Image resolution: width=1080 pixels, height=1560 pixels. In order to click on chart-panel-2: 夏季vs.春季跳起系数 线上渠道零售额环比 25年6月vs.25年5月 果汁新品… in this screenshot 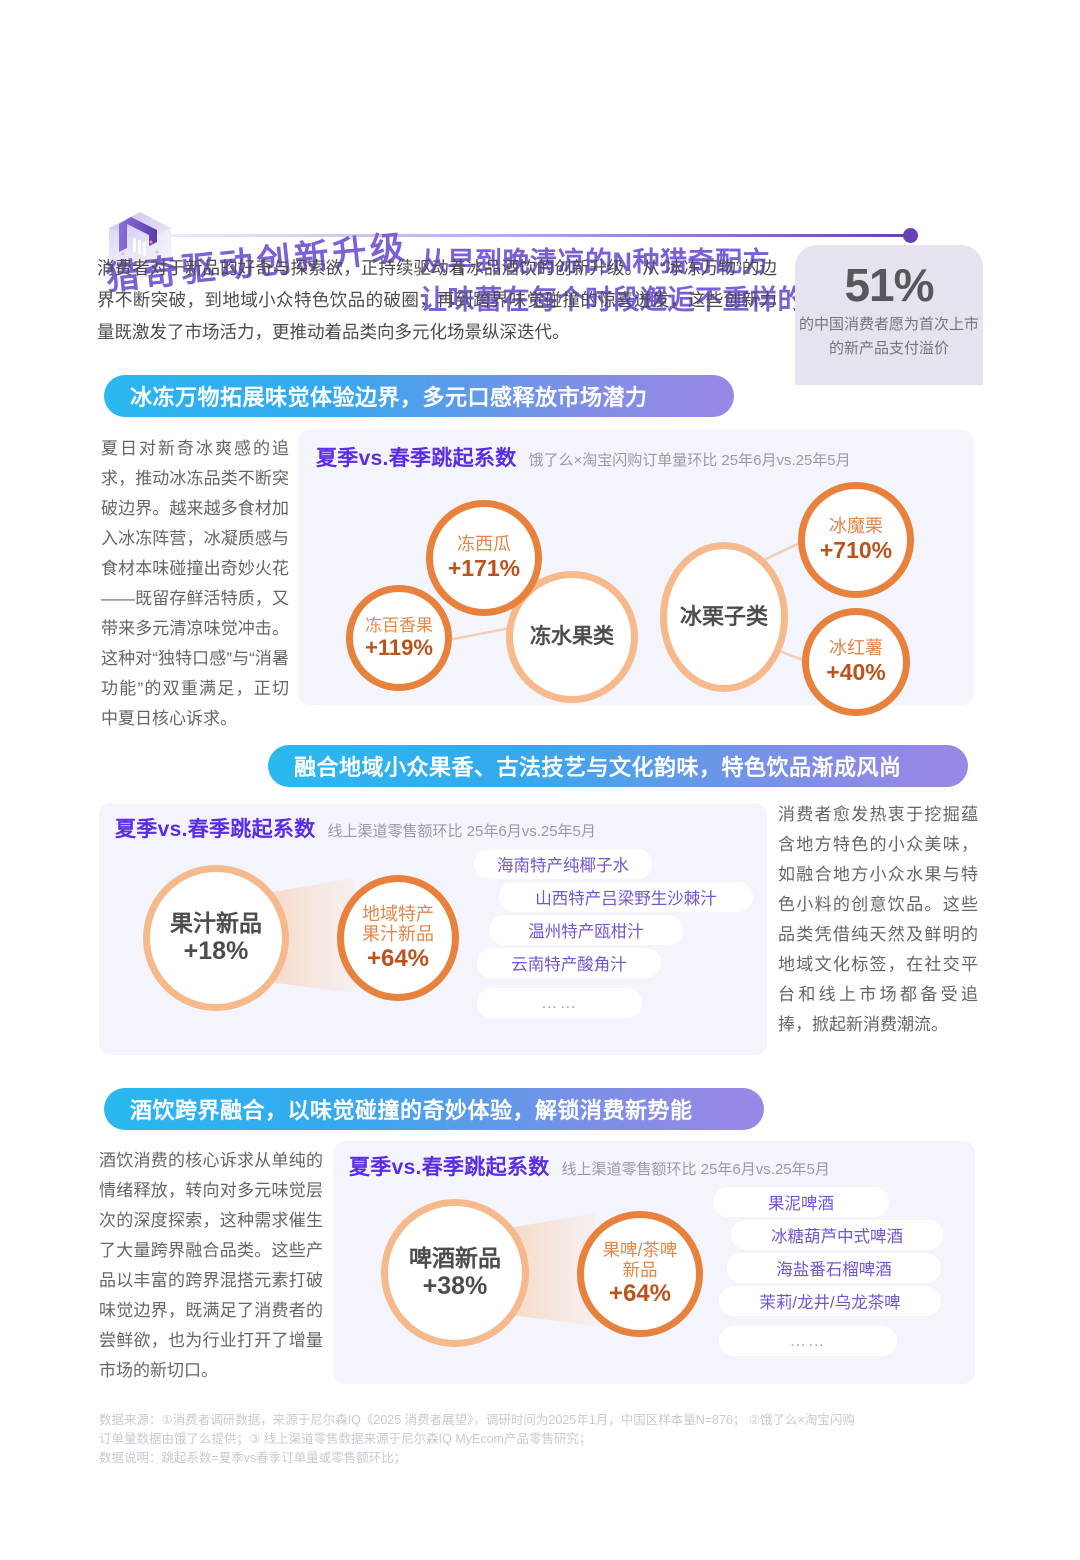, I will do `click(433, 929)`.